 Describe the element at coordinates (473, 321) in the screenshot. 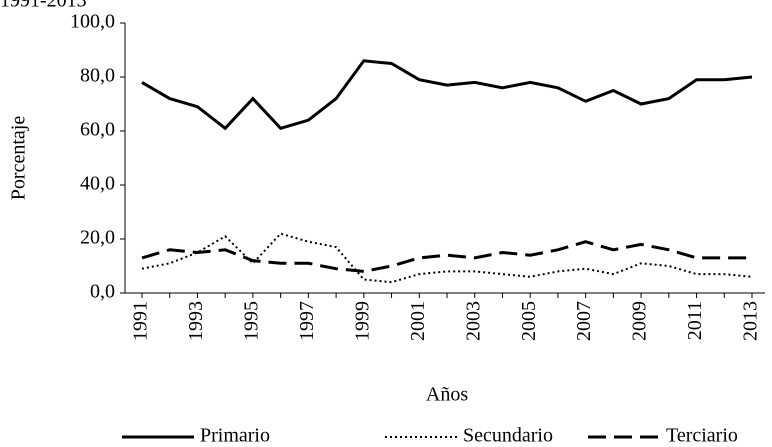

I see `x-tick-label: 2003` at that location.